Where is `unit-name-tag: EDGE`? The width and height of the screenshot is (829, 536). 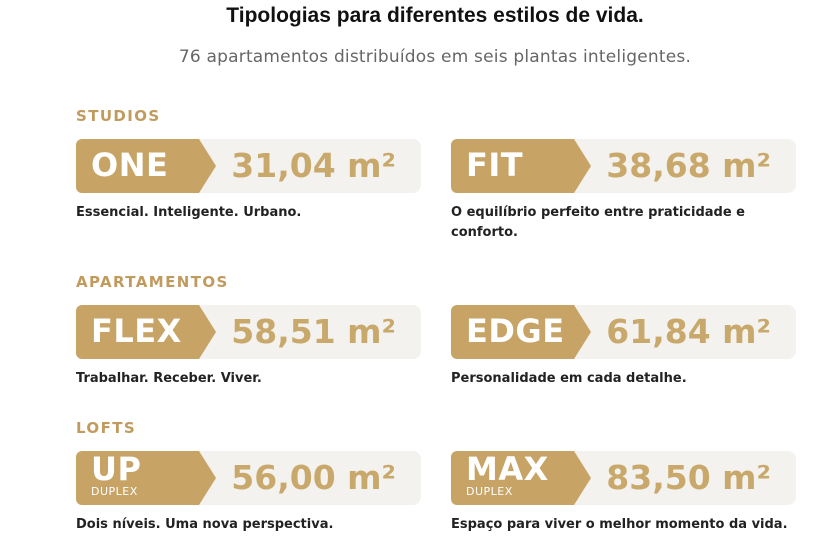 unit-name-tag: EDGE is located at coordinates (521, 332).